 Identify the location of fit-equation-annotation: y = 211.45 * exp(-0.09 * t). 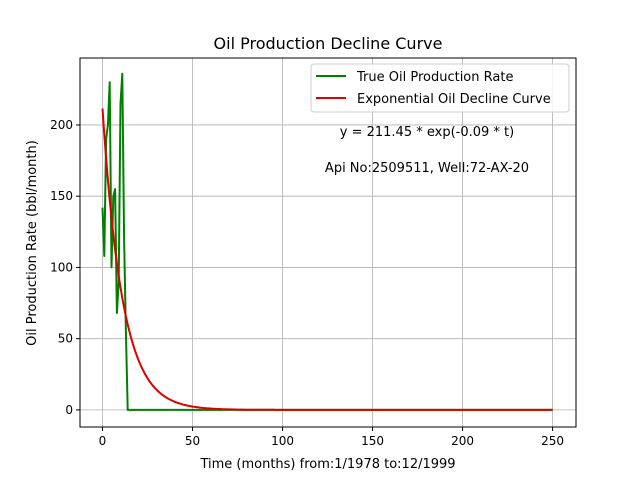
(427, 132).